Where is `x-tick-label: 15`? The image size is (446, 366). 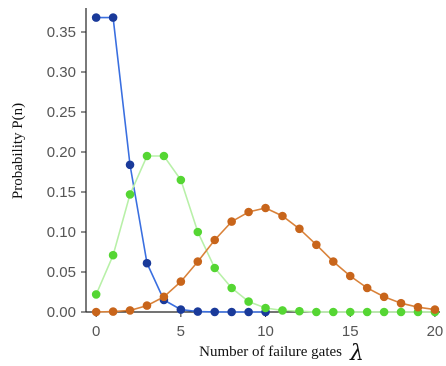 x-tick-label: 15 is located at coordinates (350, 331).